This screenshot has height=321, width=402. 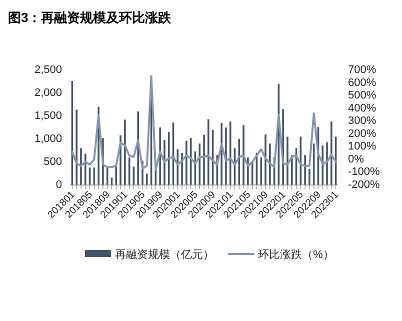 What do you see at coordinates (362, 108) in the screenshot?
I see `y2-tick-label: 400%` at bounding box center [362, 108].